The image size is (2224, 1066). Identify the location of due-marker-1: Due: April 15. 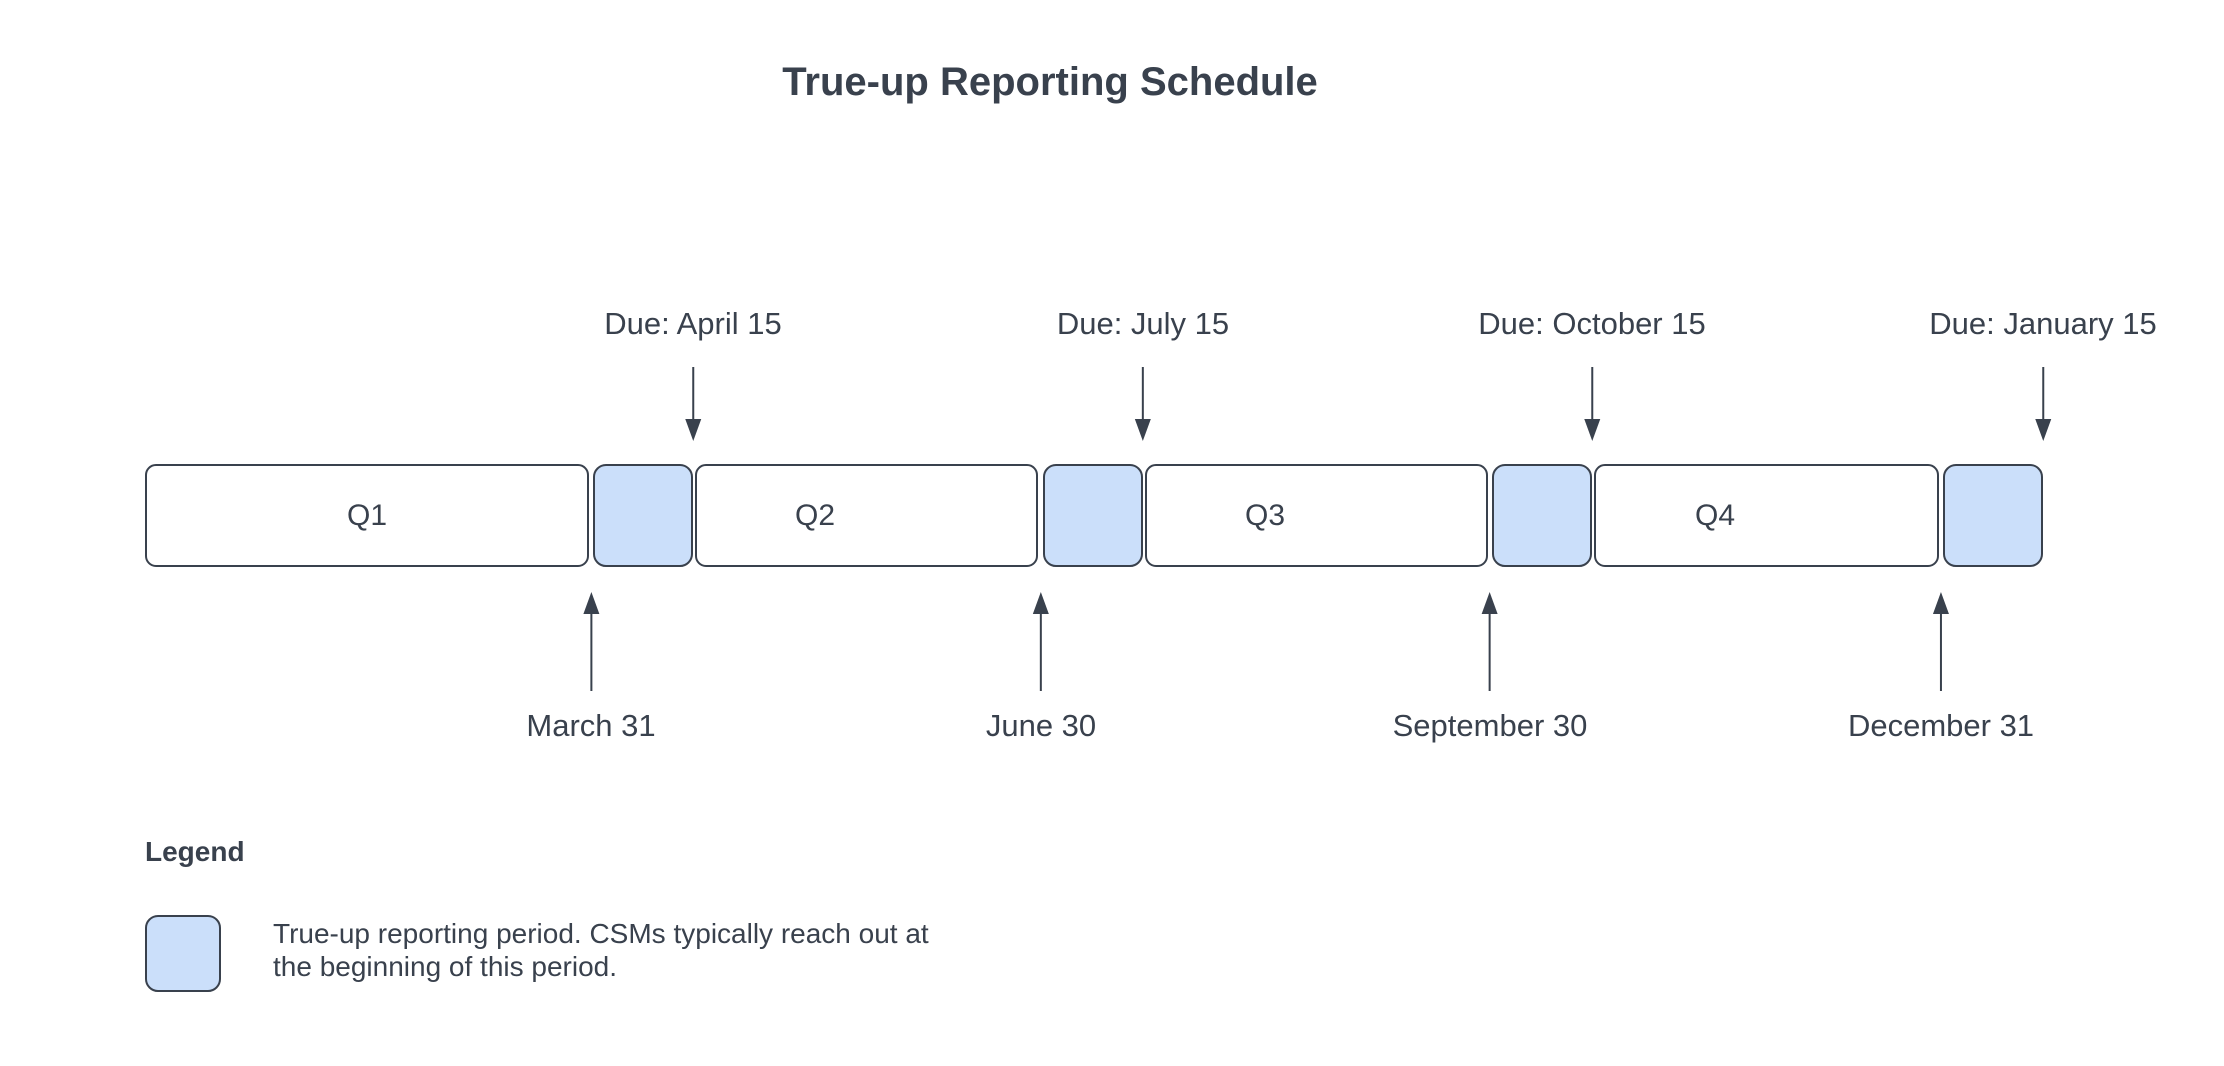
(693, 372).